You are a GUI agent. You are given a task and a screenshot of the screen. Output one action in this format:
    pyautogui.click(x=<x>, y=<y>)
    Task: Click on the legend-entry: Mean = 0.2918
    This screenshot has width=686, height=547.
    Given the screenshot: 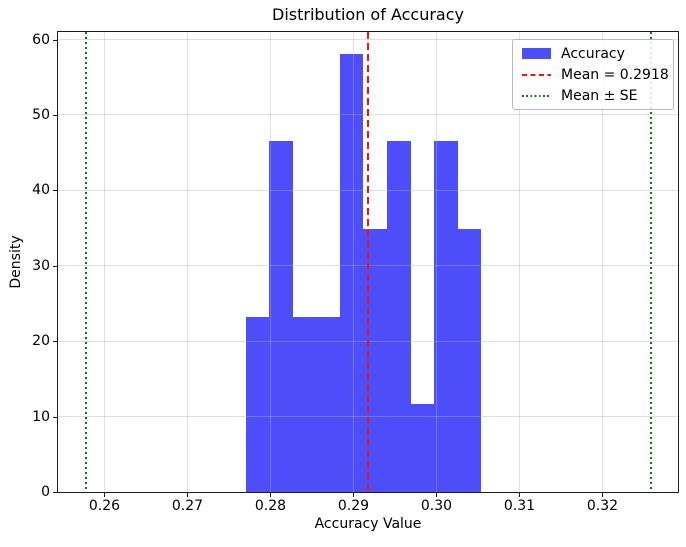 What is the action you would take?
    pyautogui.click(x=595, y=74)
    